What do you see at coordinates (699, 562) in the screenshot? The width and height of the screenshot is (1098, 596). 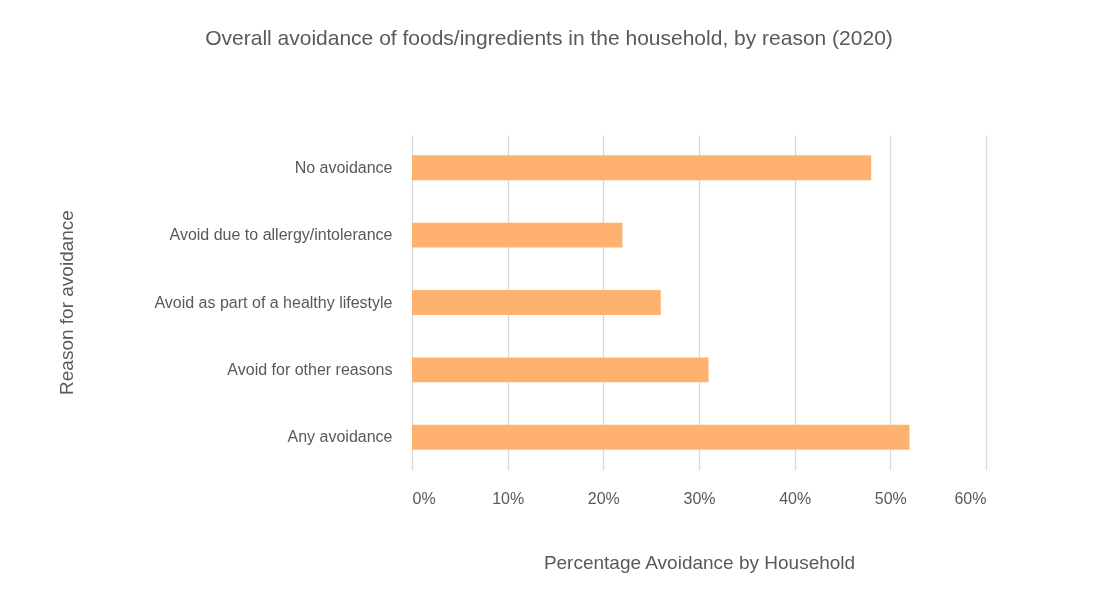 I see `x-axis-title: Percentage Avoidance by Household` at bounding box center [699, 562].